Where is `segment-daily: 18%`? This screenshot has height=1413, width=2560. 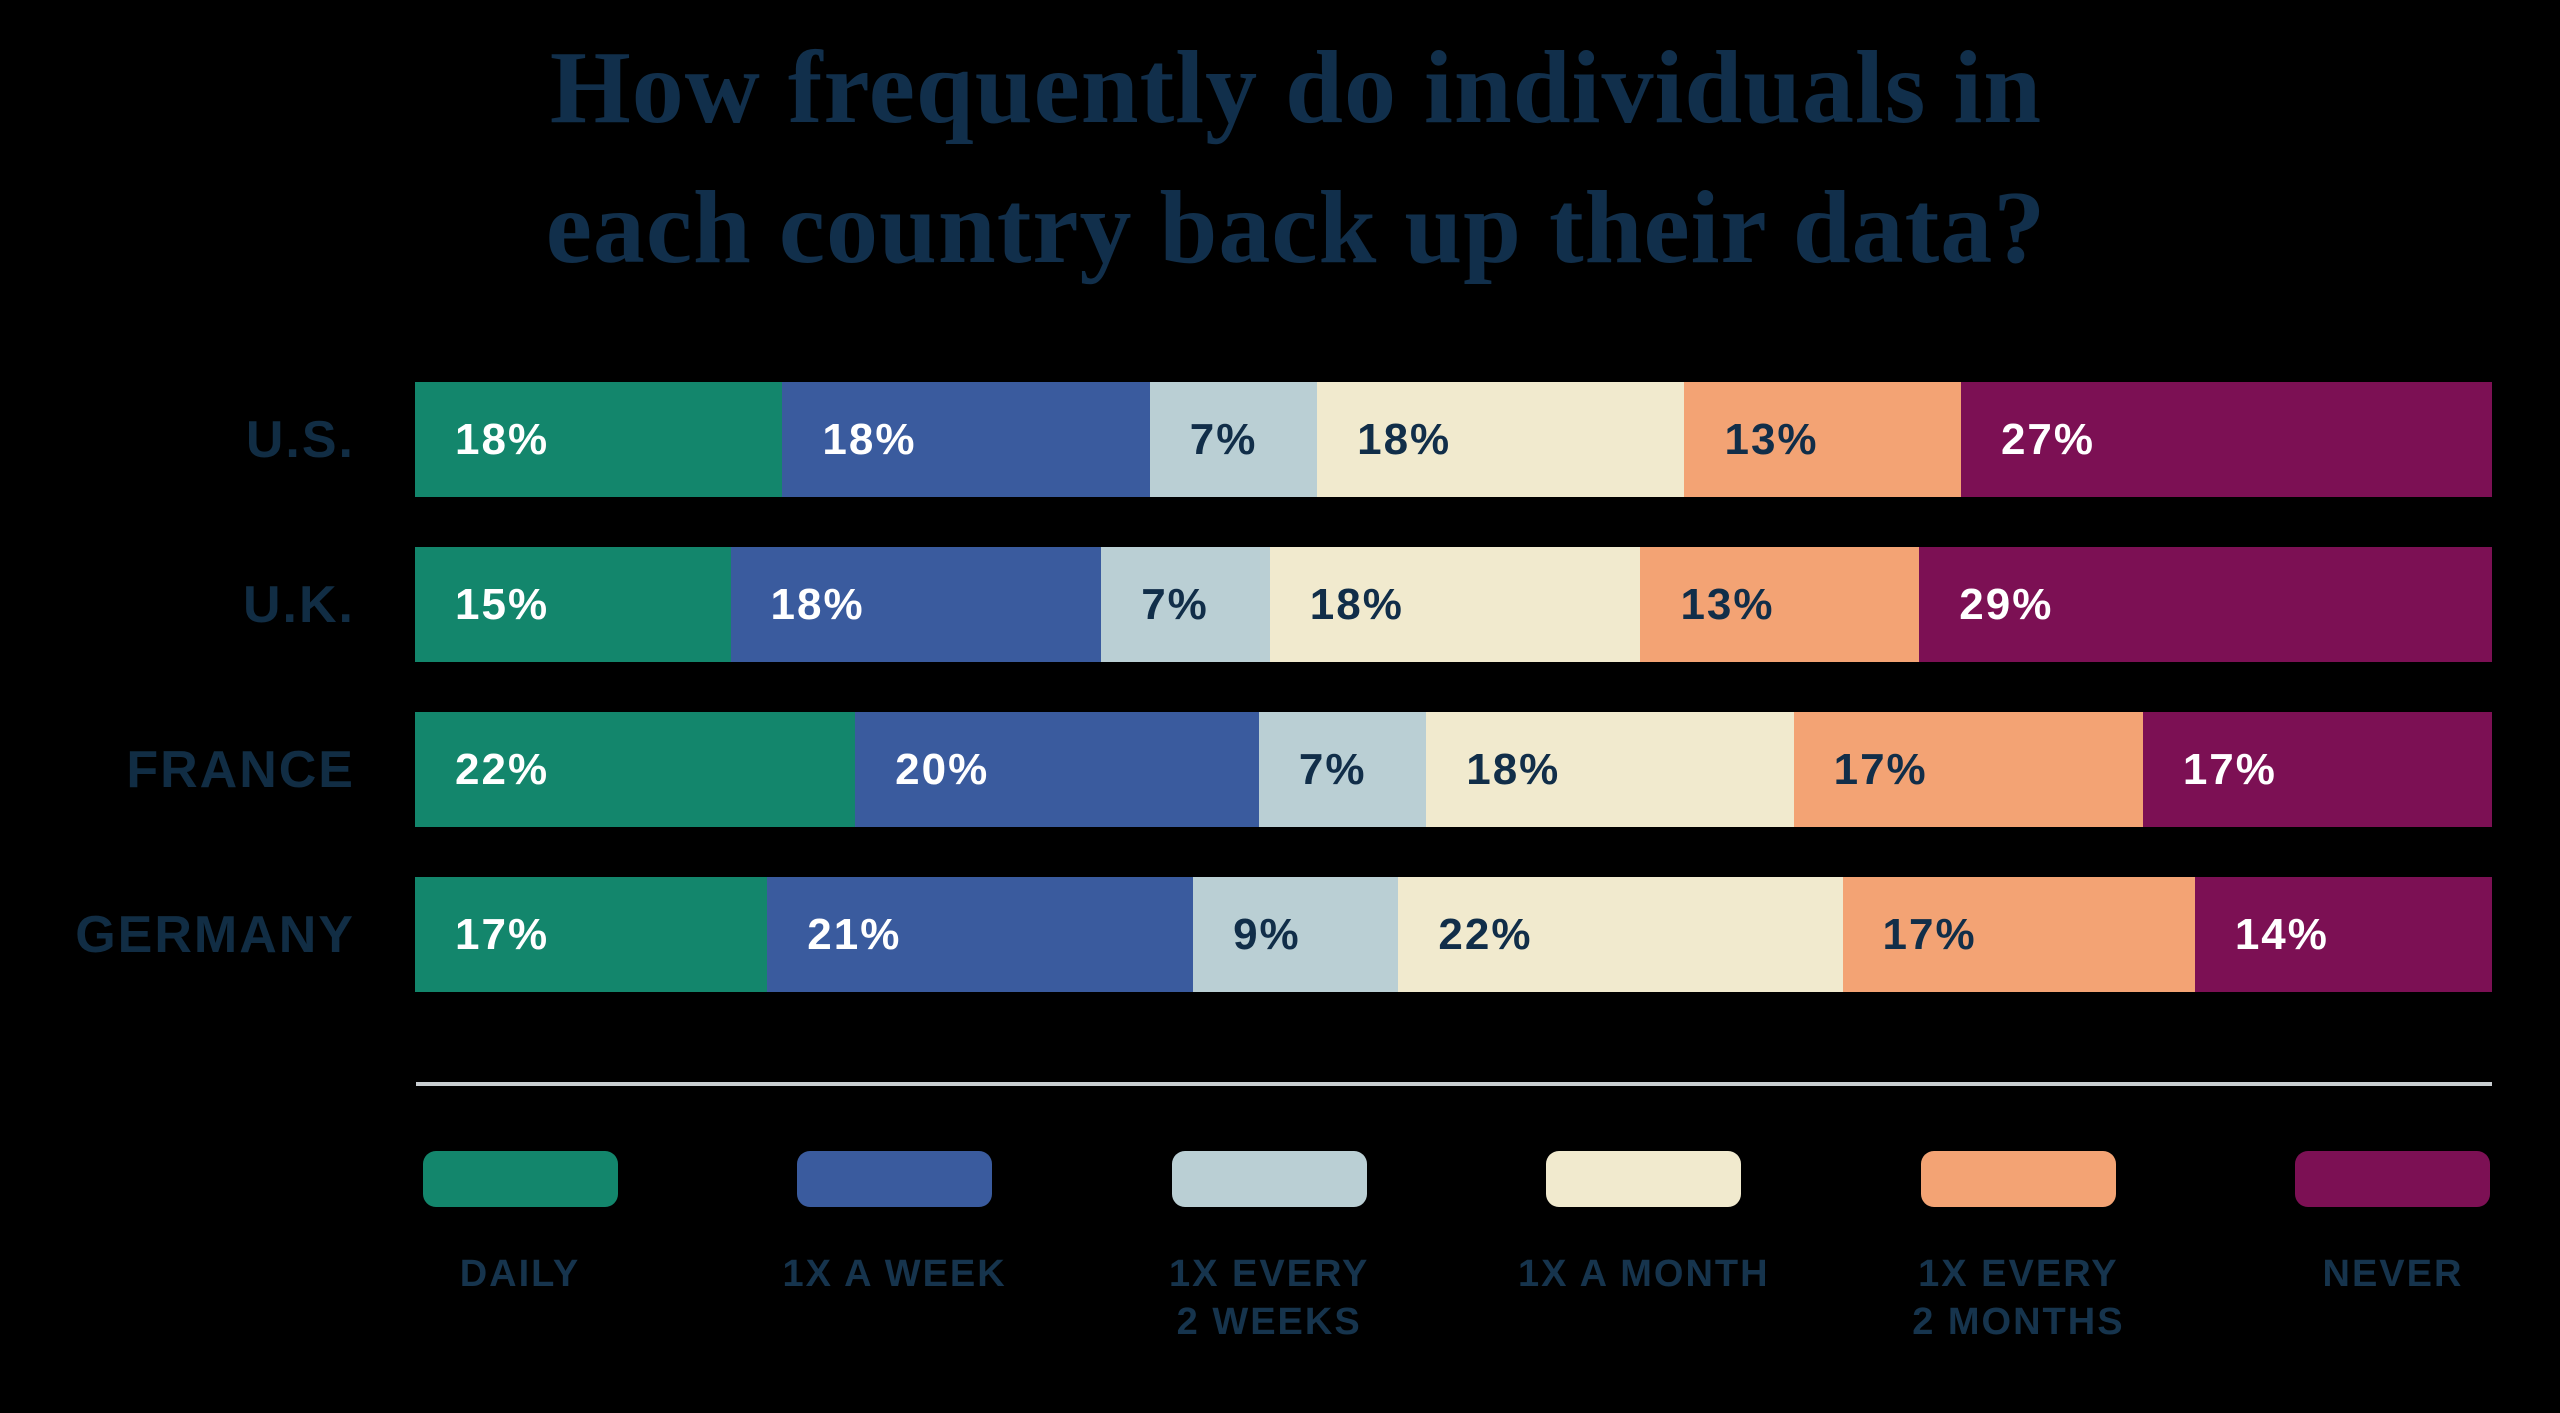 segment-daily: 18% is located at coordinates (599, 439).